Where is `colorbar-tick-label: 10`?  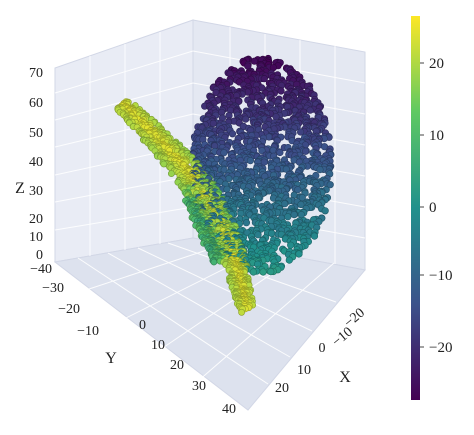
colorbar-tick-label: 10 is located at coordinates (436, 136).